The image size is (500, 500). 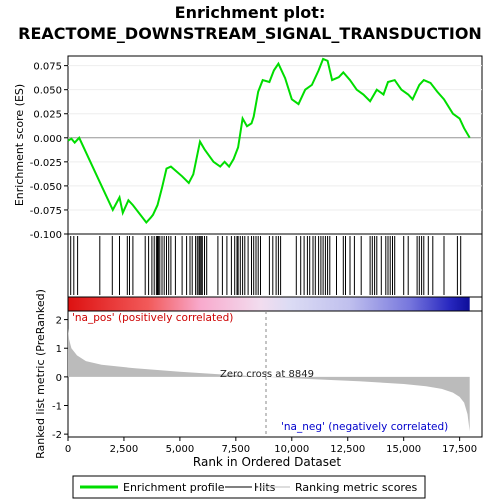 I want to click on x-tick-label: 12,500, so click(x=347, y=449).